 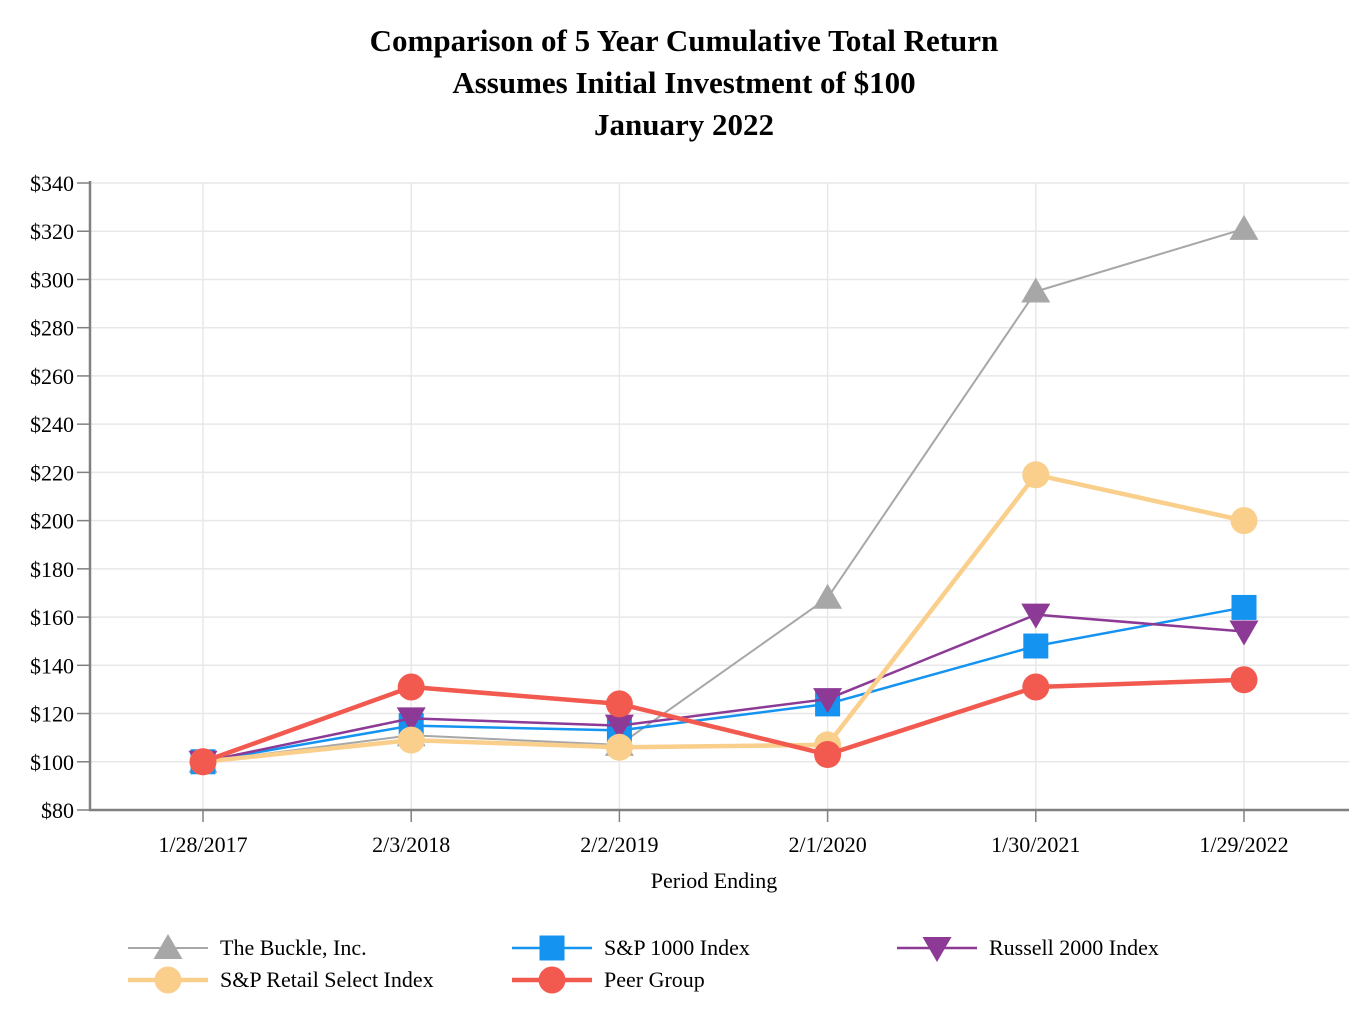 I want to click on svg-text: $340, so click(x=52, y=183).